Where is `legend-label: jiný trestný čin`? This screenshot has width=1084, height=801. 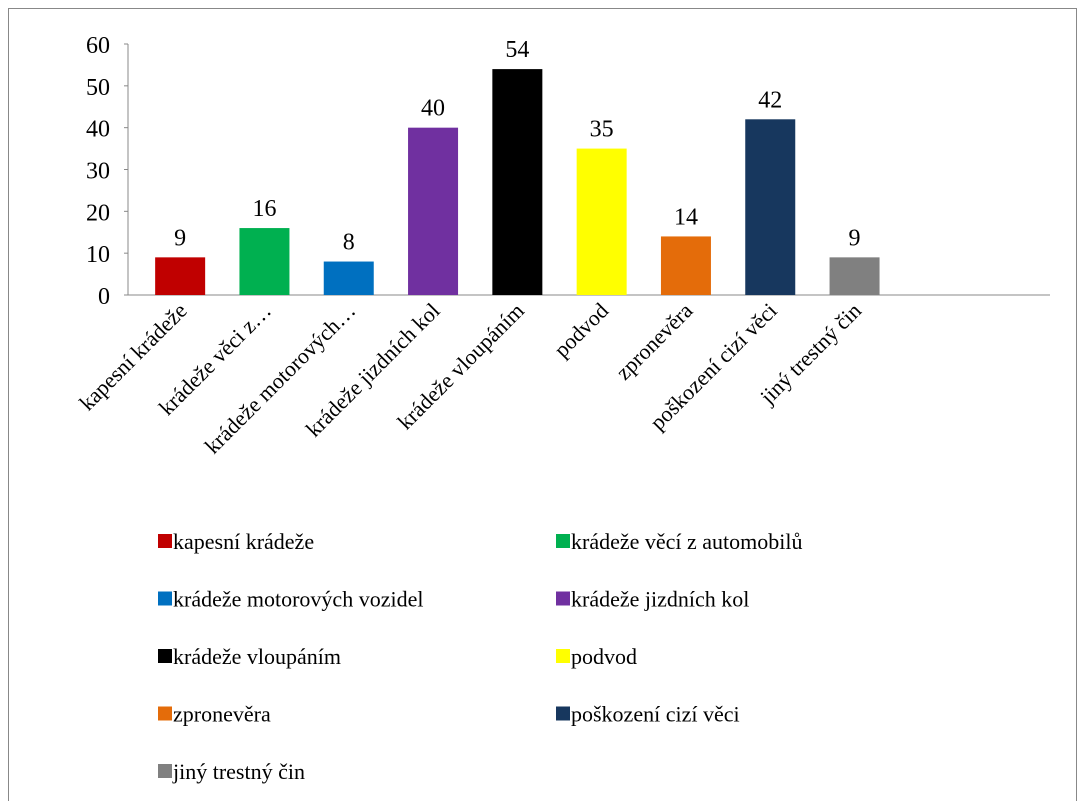
legend-label: jiný trestný čin is located at coordinates (238, 771).